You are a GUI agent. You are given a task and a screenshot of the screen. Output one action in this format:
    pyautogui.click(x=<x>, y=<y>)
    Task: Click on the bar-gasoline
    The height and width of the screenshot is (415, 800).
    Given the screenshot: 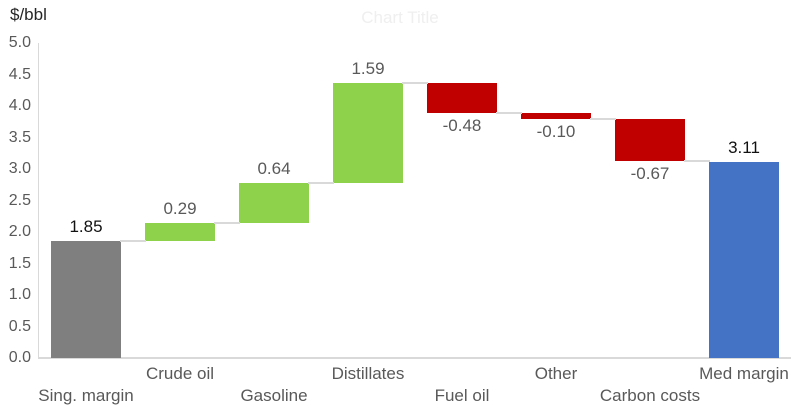 What is the action you would take?
    pyautogui.click(x=274, y=203)
    